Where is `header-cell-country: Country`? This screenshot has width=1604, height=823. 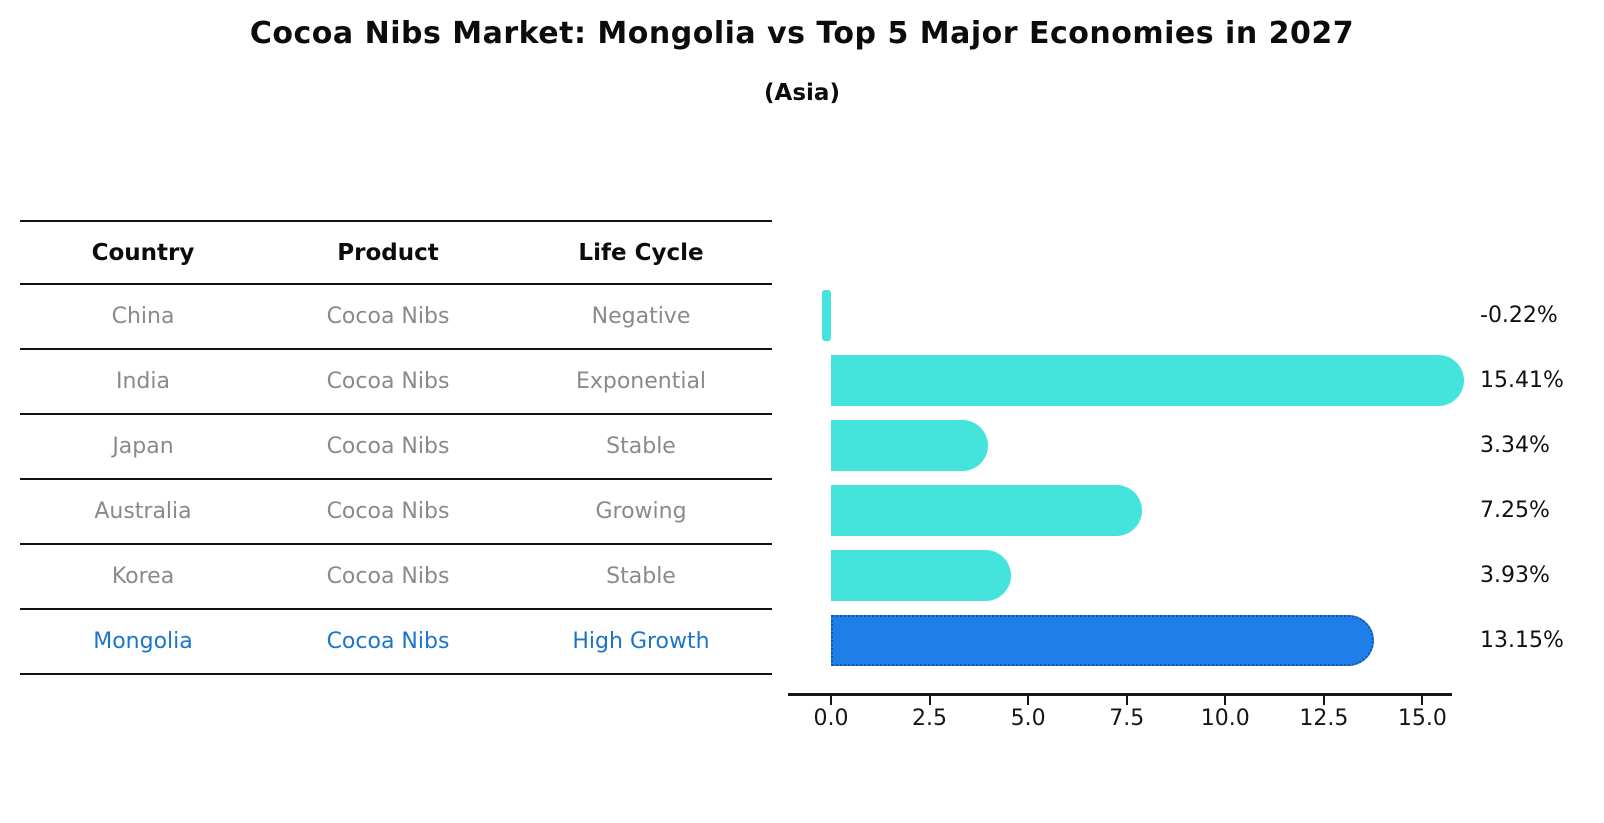 header-cell-country: Country is located at coordinates (143, 252).